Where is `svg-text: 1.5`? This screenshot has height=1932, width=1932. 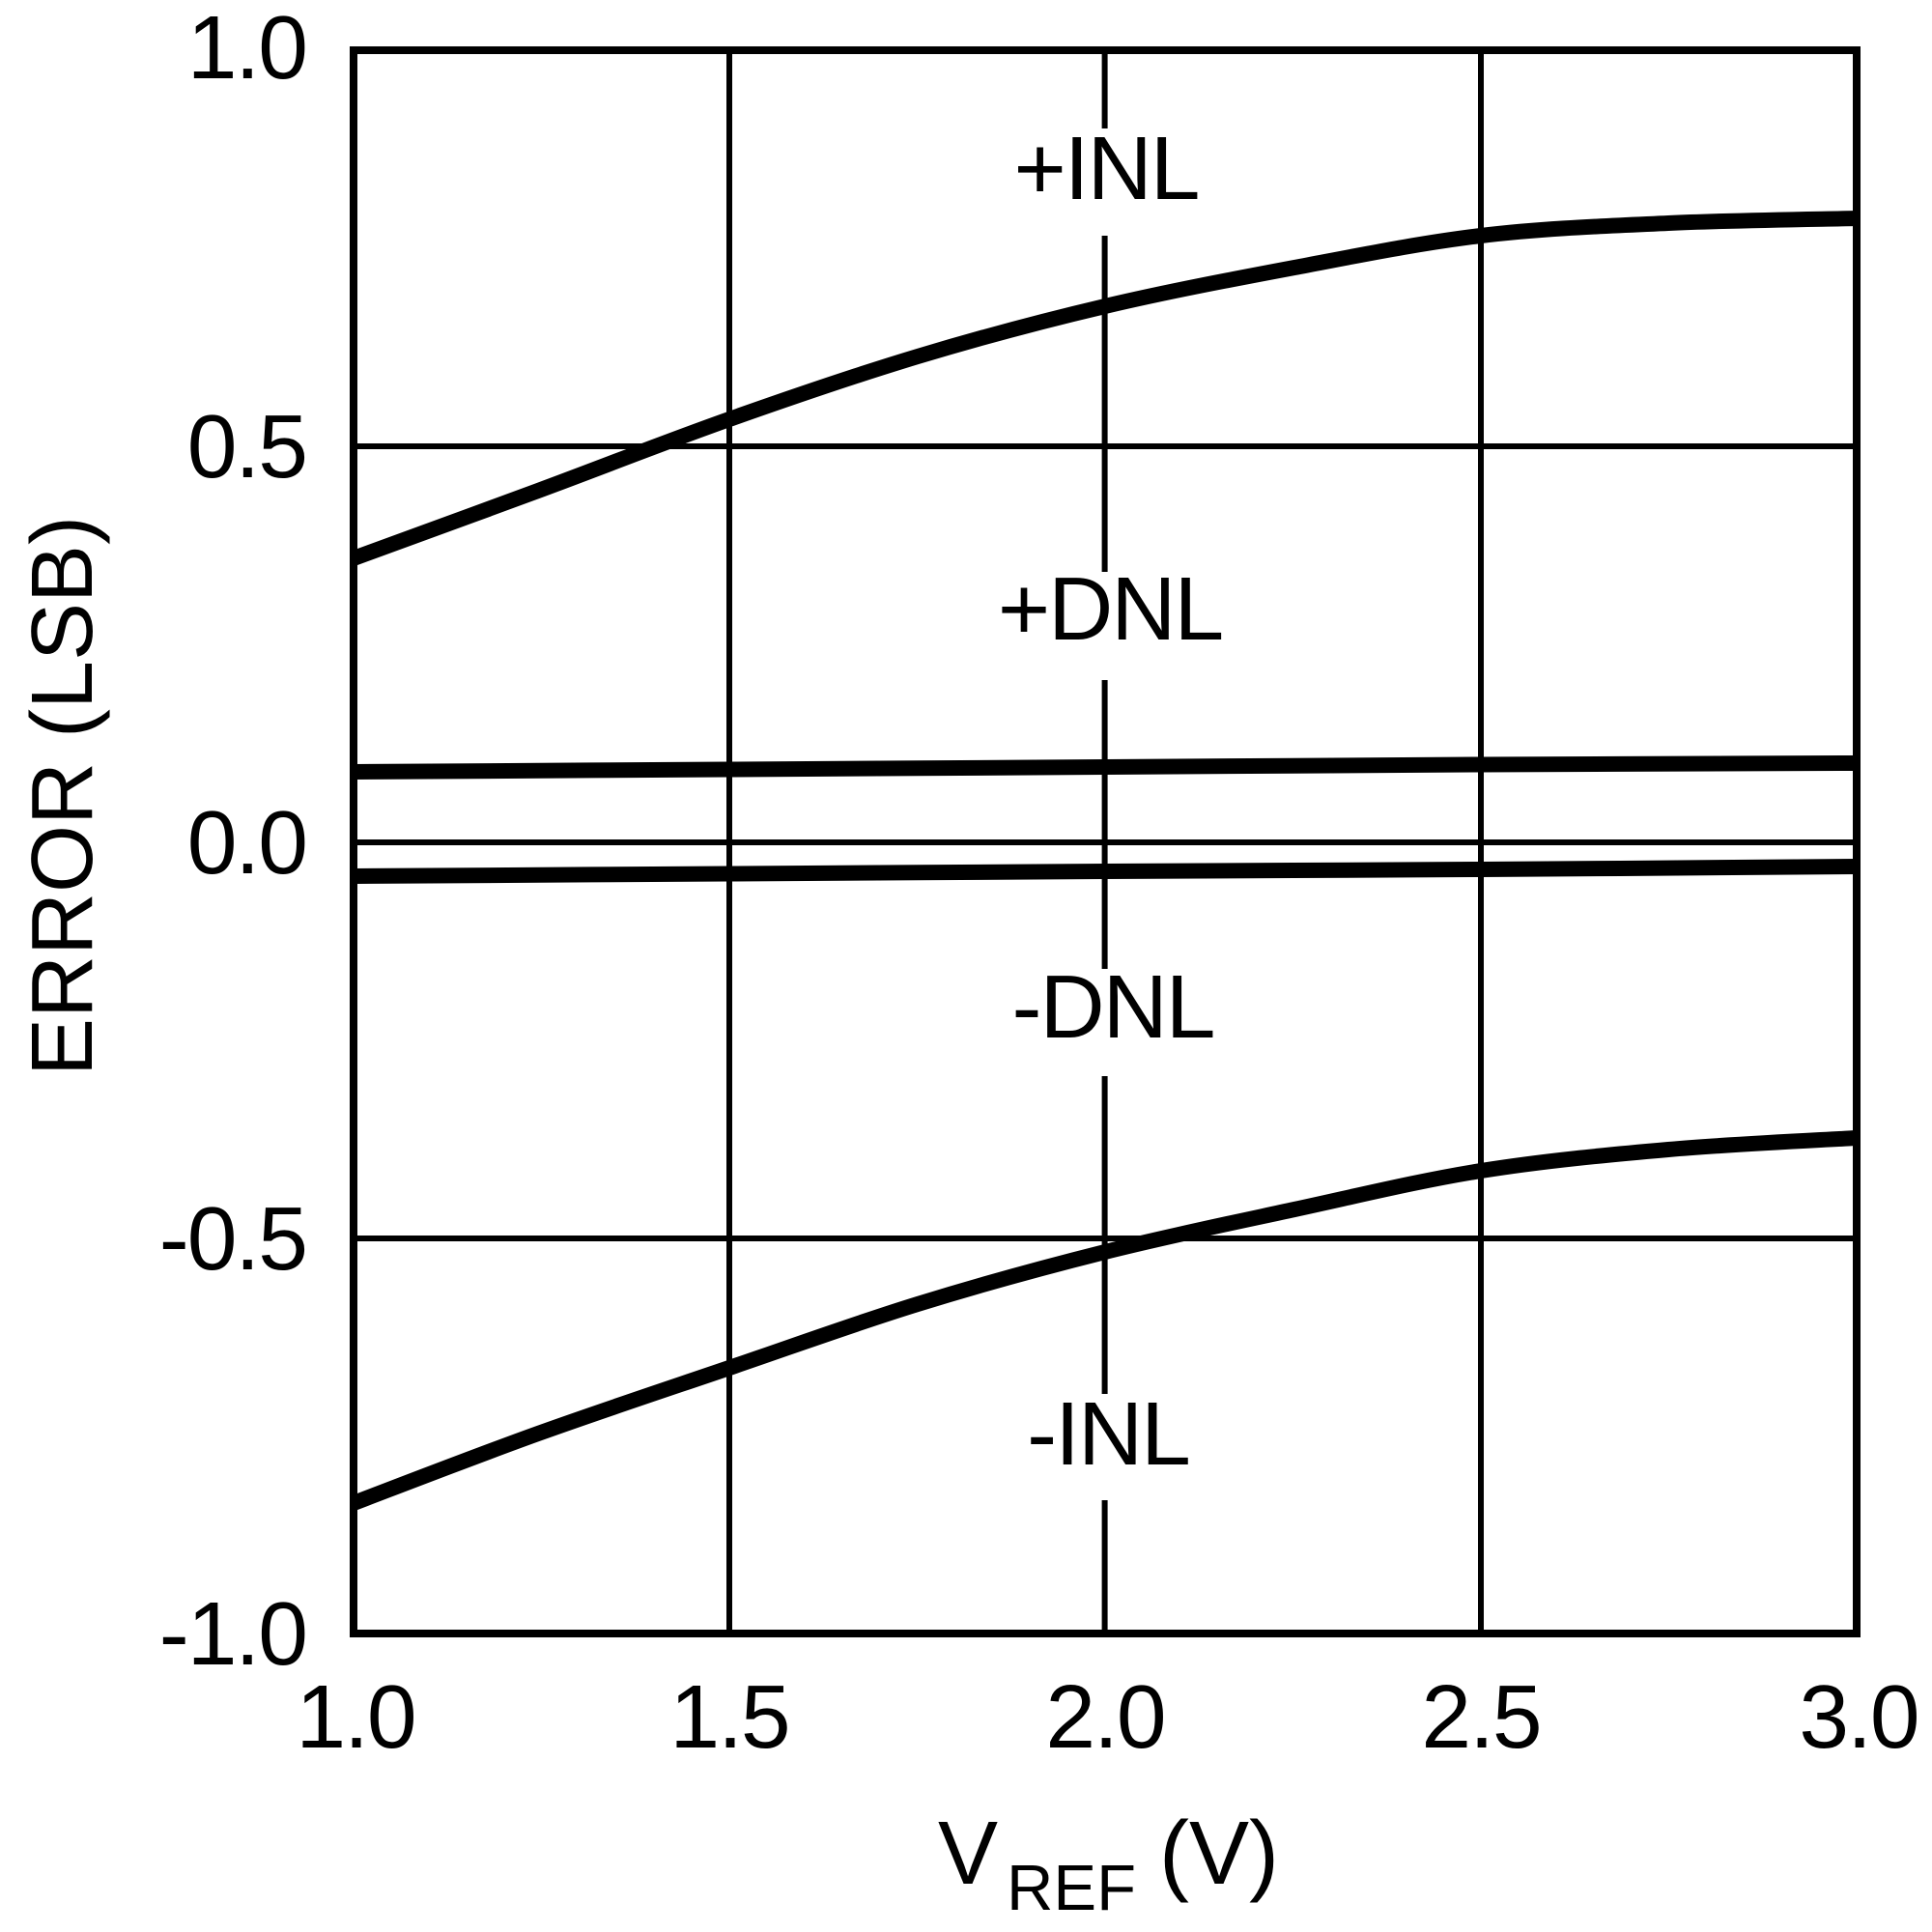
svg-text: 1.5 is located at coordinates (728, 1716).